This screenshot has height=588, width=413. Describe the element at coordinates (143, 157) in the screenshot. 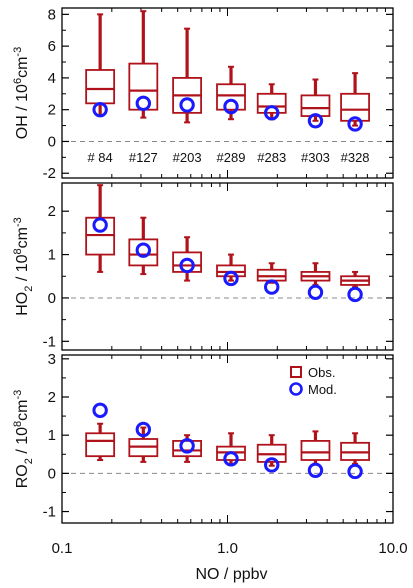

I see `count-label: #127` at that location.